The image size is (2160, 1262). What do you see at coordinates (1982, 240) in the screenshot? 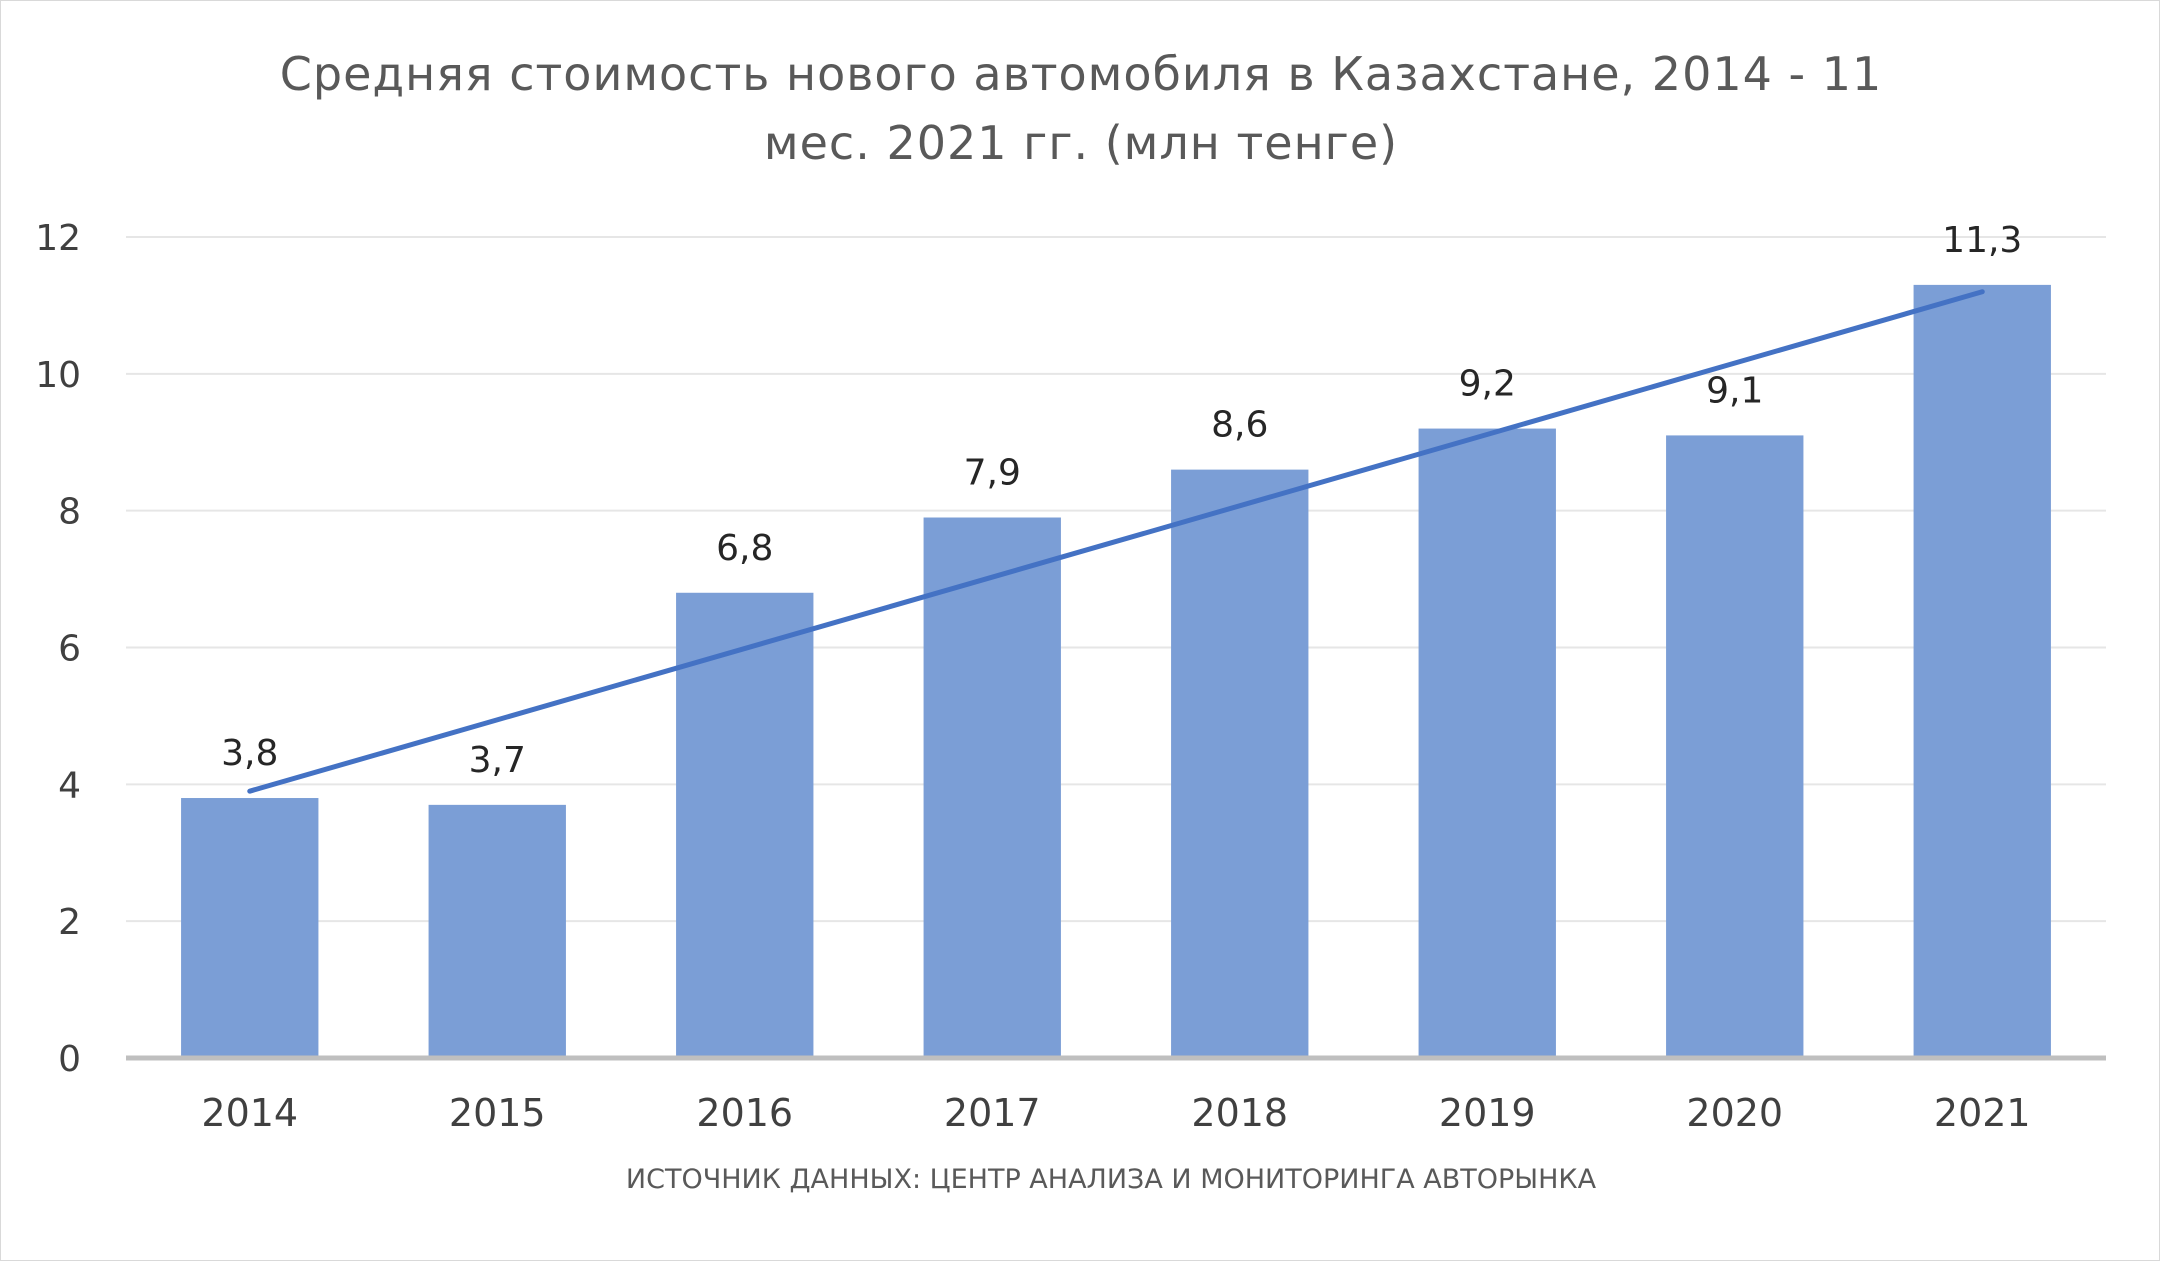
I see `data-label-2021: 11,3` at bounding box center [1982, 240].